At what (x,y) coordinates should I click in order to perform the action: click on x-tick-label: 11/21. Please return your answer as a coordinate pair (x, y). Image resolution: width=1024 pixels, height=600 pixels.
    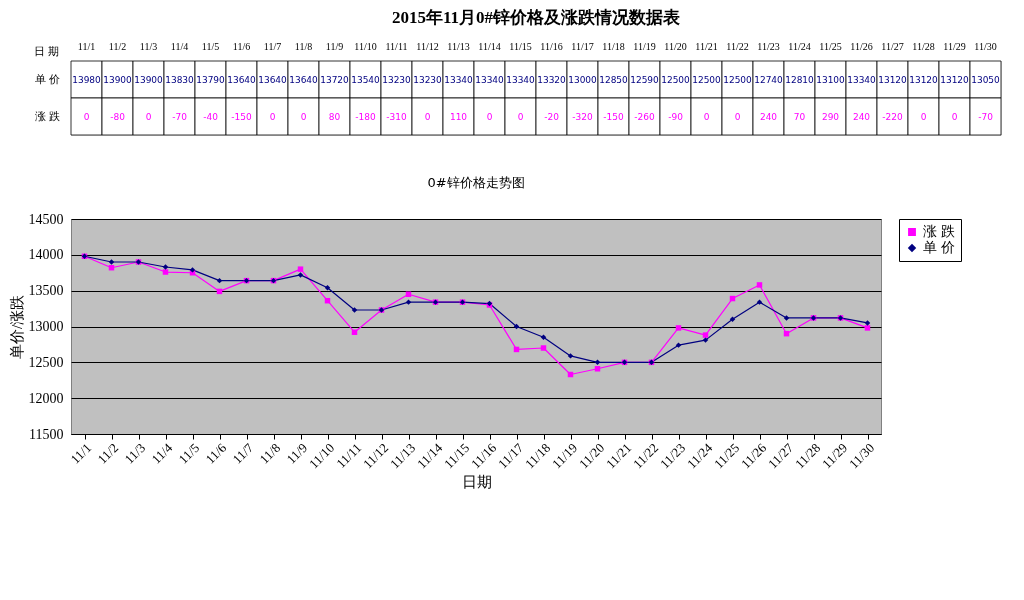
    Looking at the image, I should click on (706, 46).